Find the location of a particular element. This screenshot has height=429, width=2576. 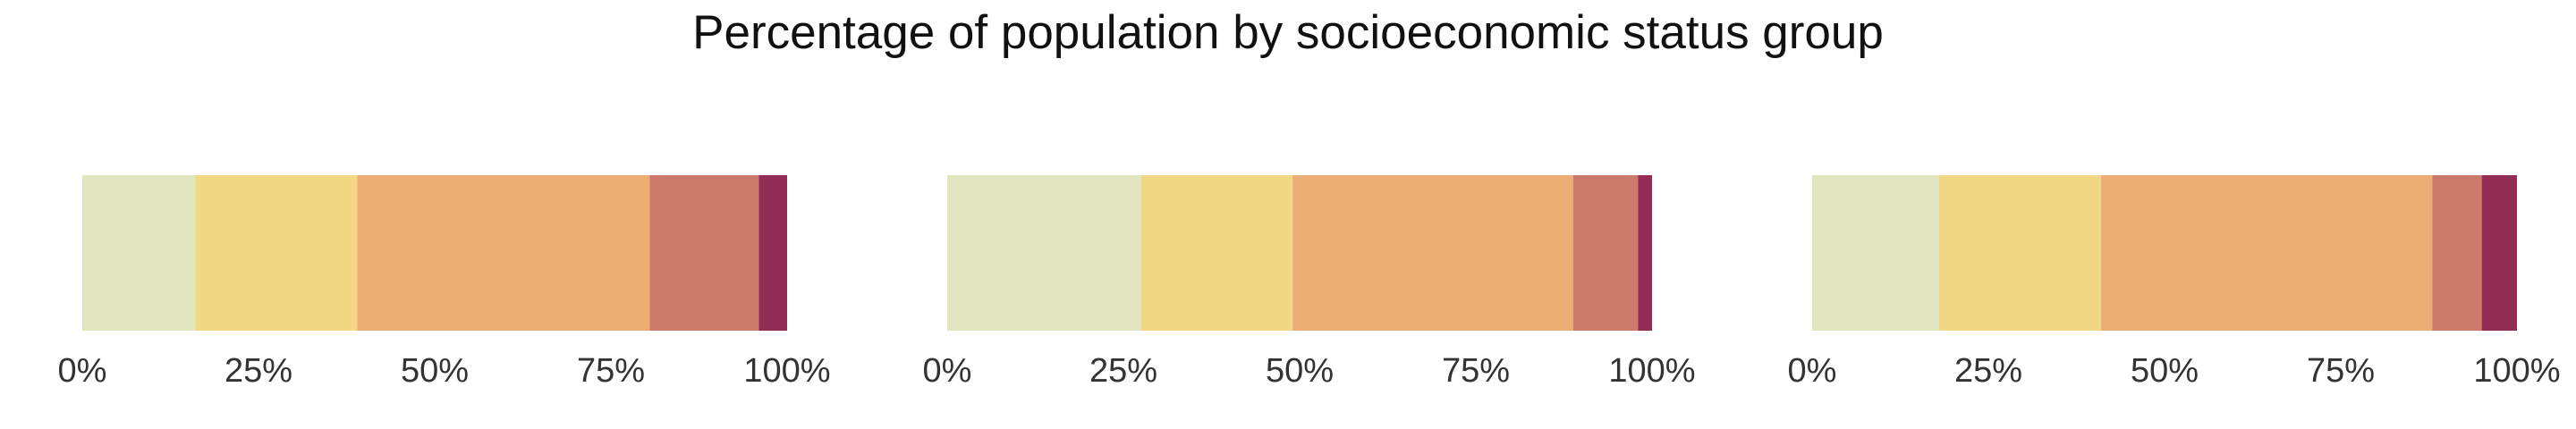

x-tick-label-3-5: 100% is located at coordinates (2516, 371).